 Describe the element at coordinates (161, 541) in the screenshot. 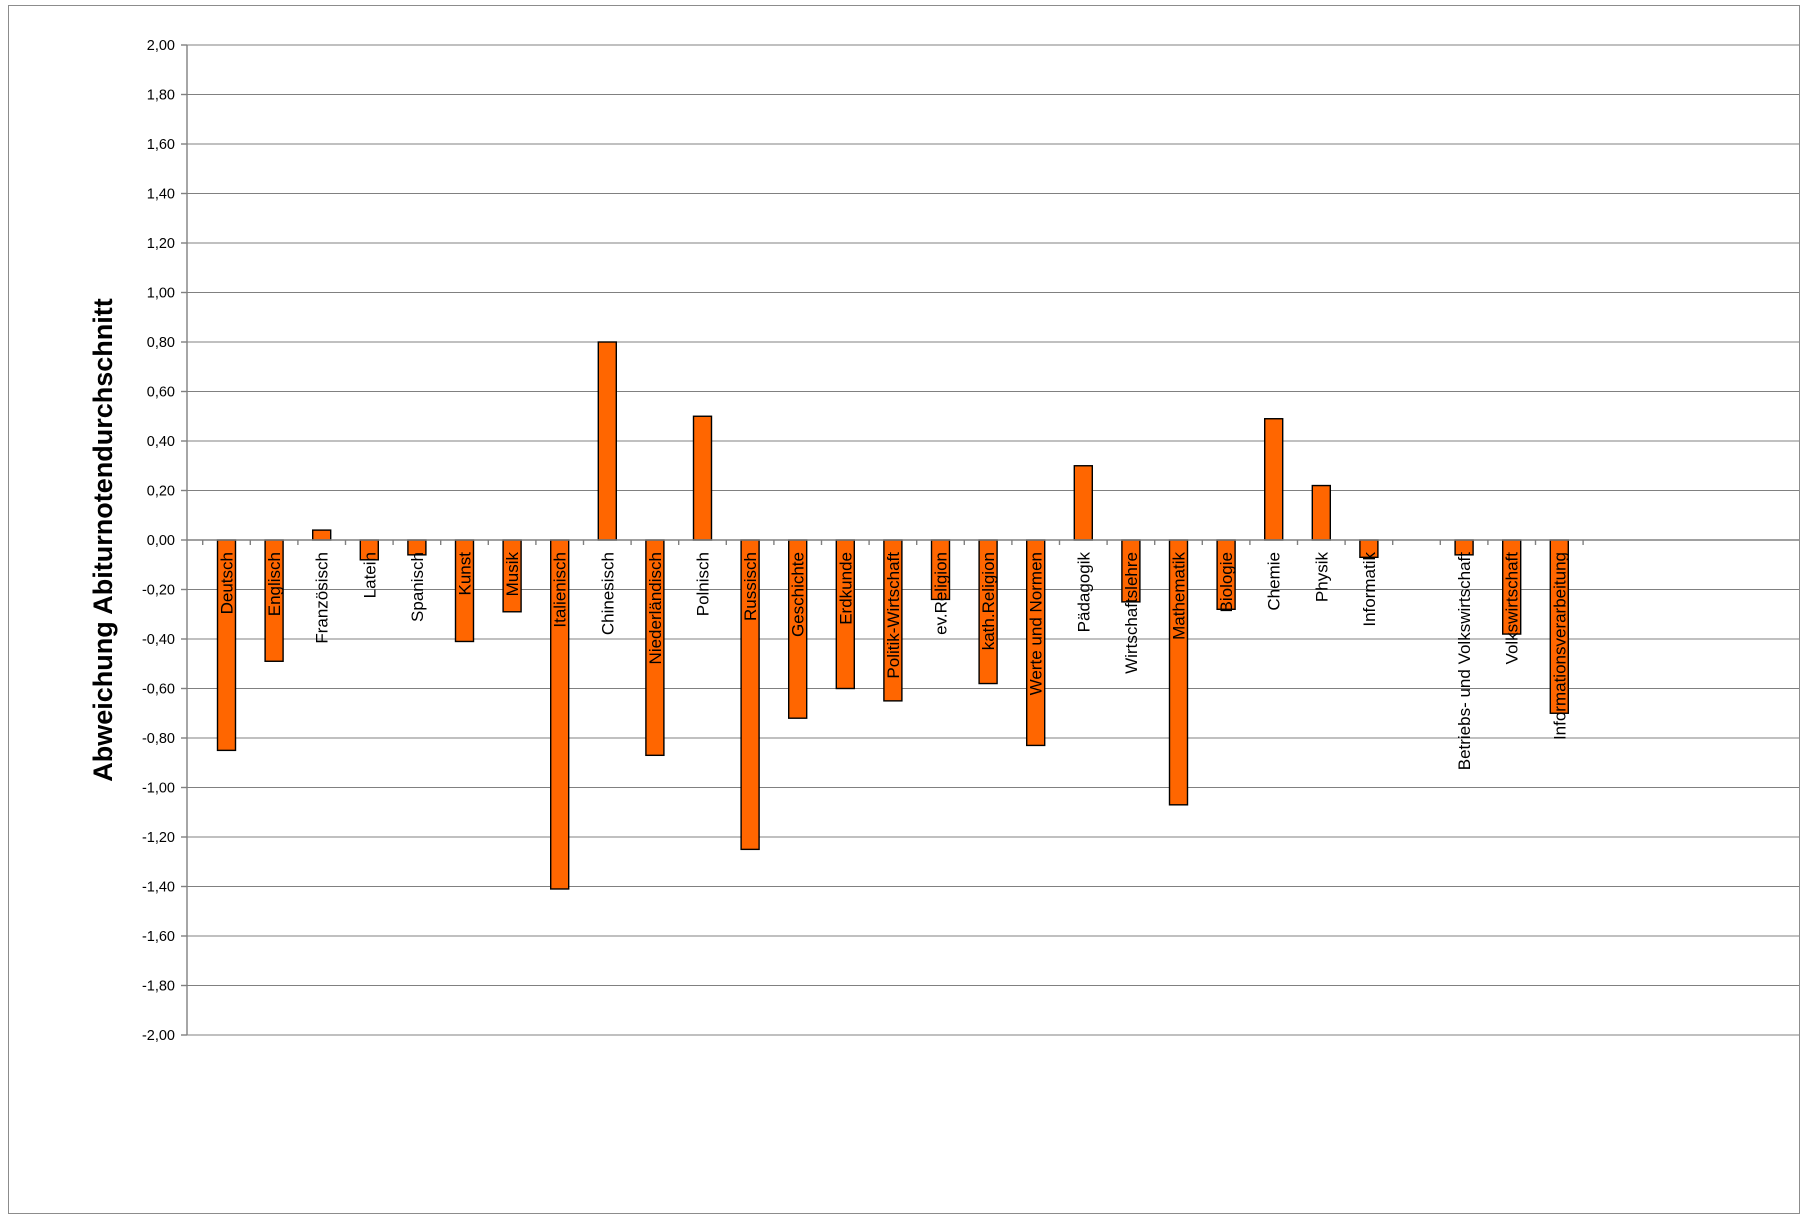

I see `y-tick-label: 0,00` at that location.